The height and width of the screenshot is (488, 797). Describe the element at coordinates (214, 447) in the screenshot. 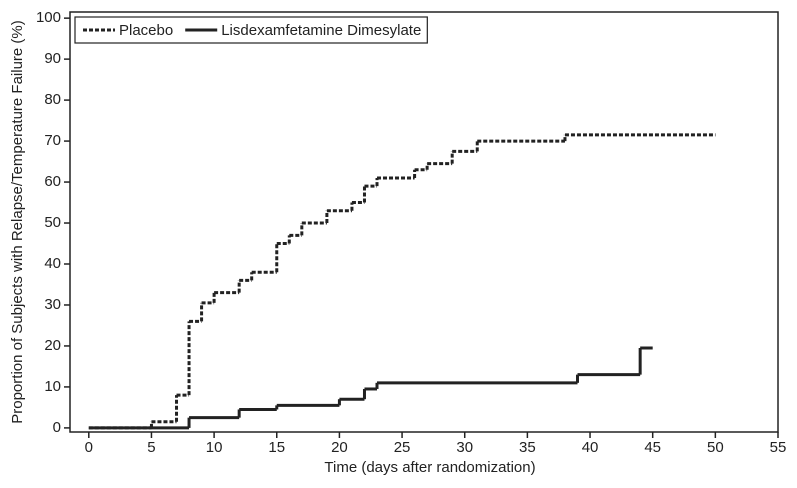

I see `x-tick-label: 10` at that location.